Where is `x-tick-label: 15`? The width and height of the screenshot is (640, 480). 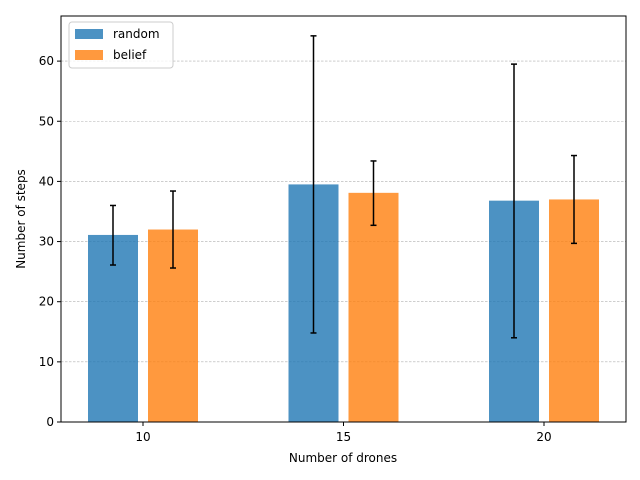
x-tick-label: 15 is located at coordinates (343, 437).